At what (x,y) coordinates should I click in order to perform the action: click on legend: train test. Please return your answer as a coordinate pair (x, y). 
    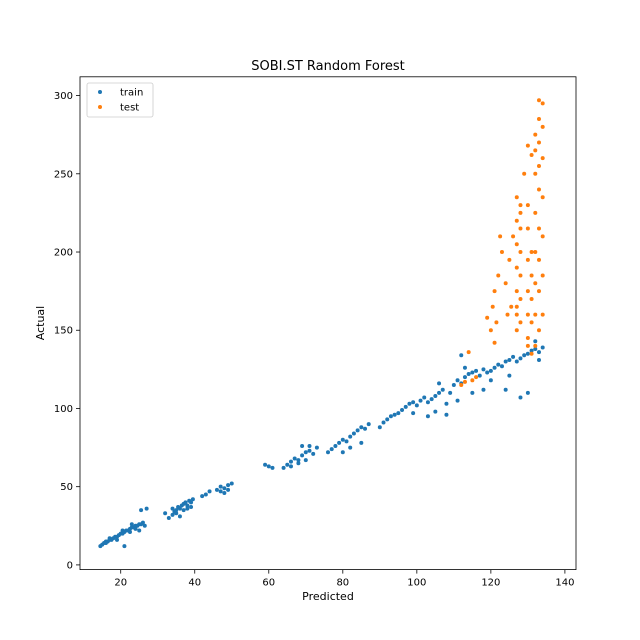
    Looking at the image, I should click on (120, 100).